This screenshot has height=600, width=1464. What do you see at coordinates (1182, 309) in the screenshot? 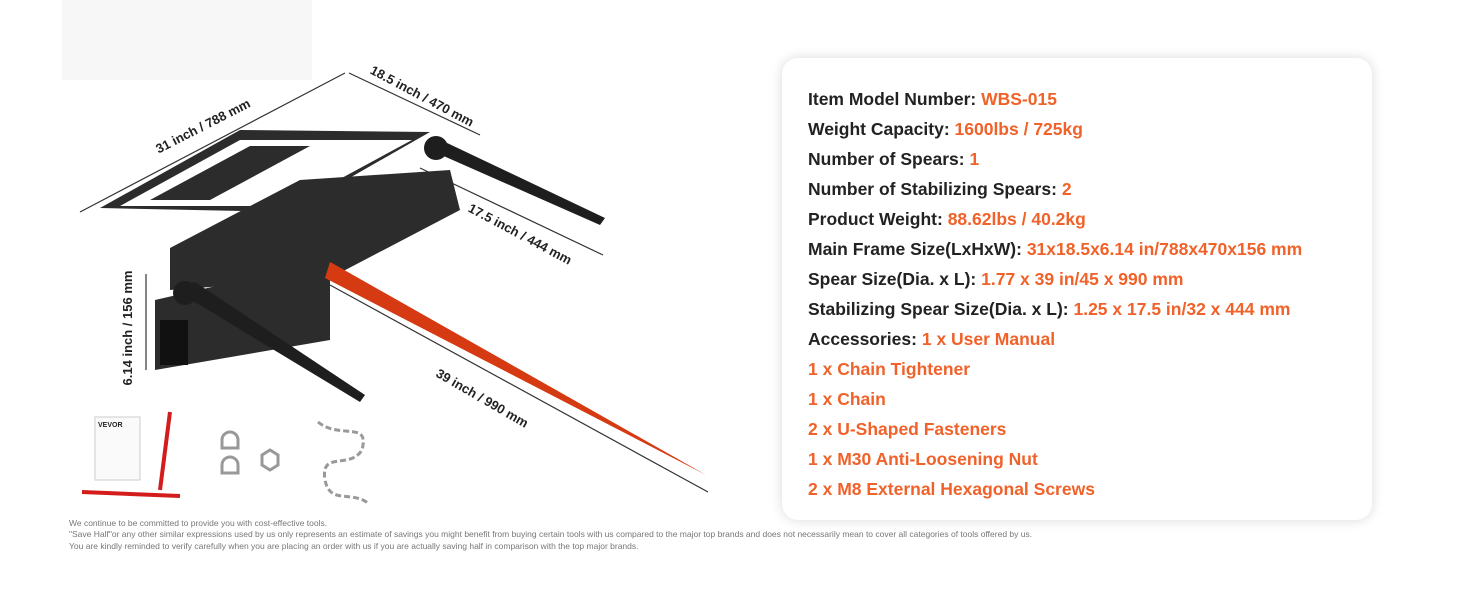
I see `spec-value: 1.25 x 17.5 in/32 x 444 mm` at bounding box center [1182, 309].